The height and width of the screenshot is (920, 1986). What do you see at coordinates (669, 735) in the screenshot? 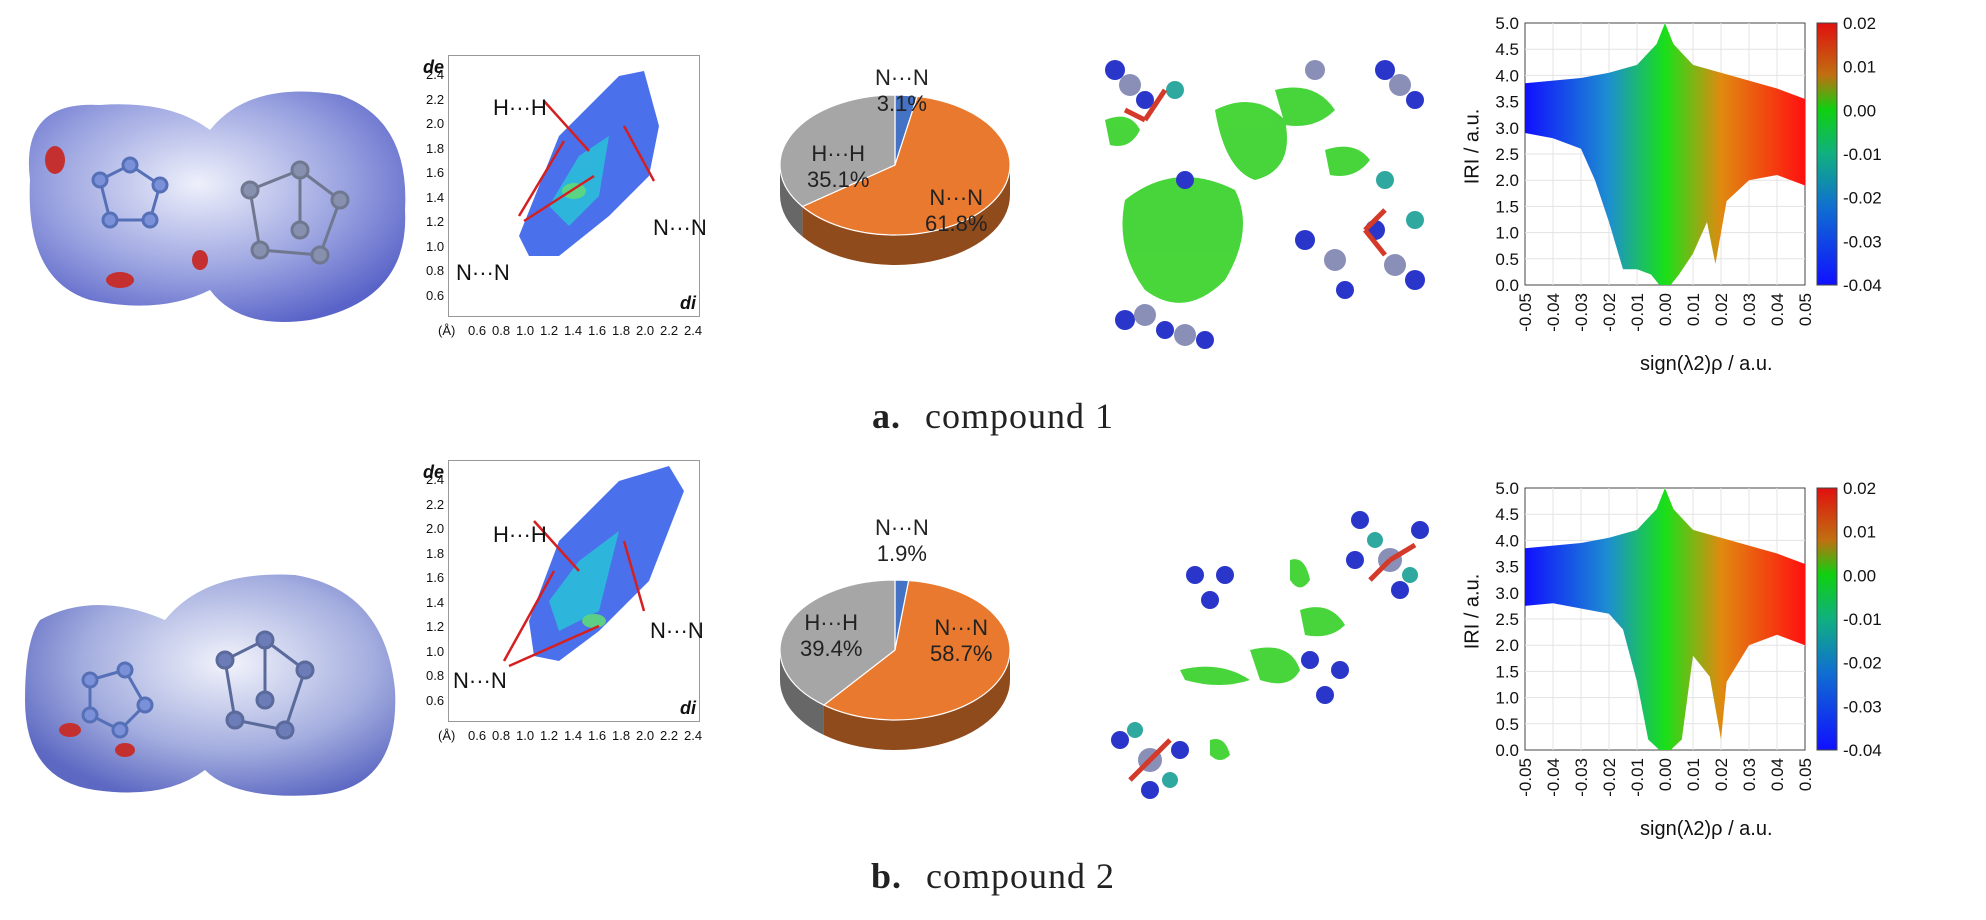
I see `fingerprint-xtick: 2.2` at bounding box center [669, 735].